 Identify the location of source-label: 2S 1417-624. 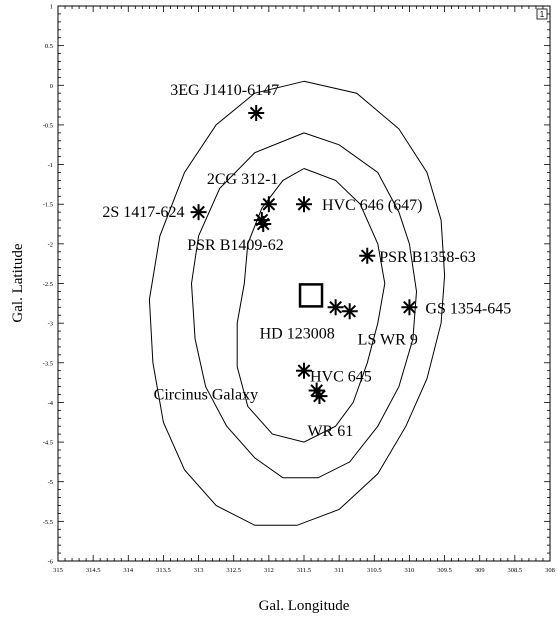
(143, 212).